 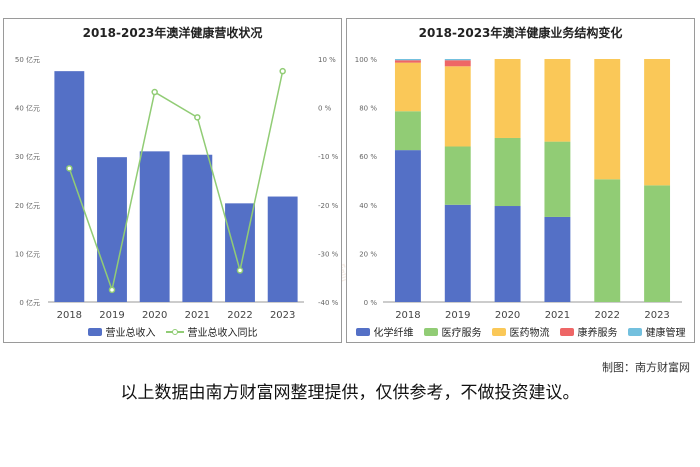 I want to click on legend-item-pharma: 医药物流, so click(x=520, y=331).